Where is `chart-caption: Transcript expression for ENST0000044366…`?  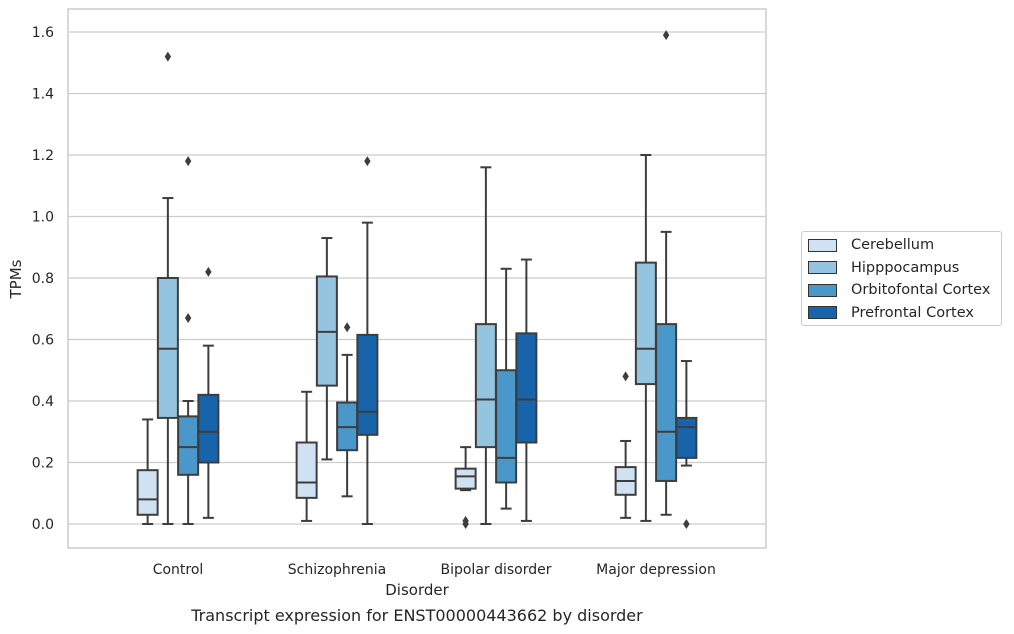
chart-caption: Transcript expression for ENST0000044366… is located at coordinates (417, 615).